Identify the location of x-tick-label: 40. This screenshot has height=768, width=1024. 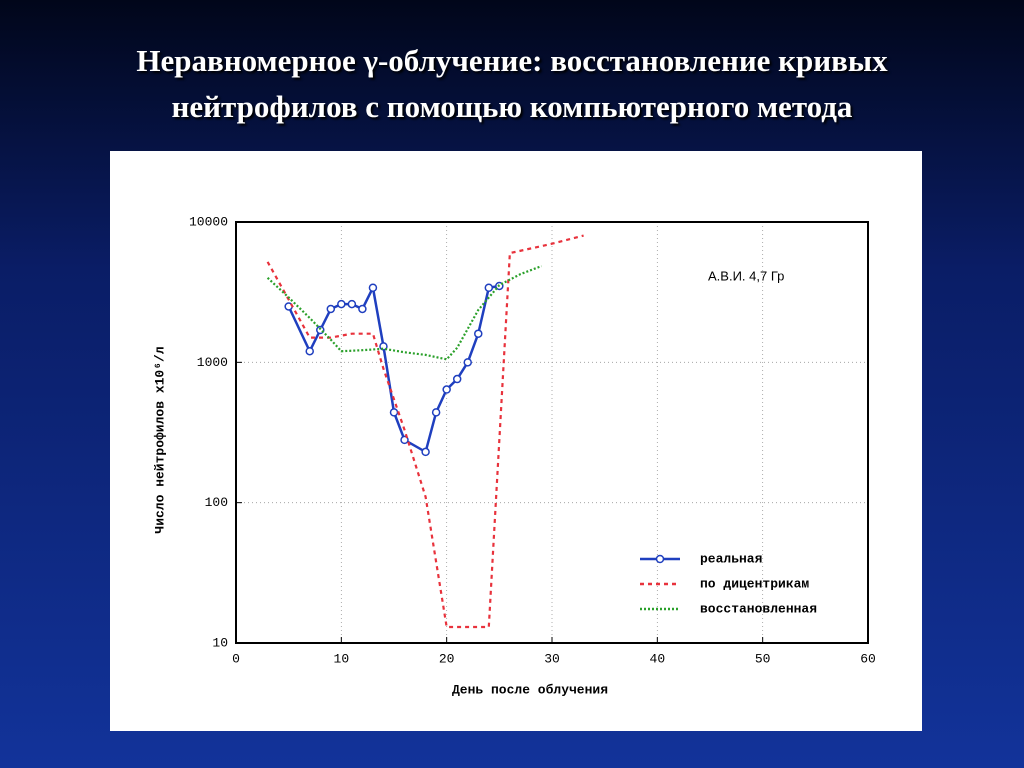
(658, 658).